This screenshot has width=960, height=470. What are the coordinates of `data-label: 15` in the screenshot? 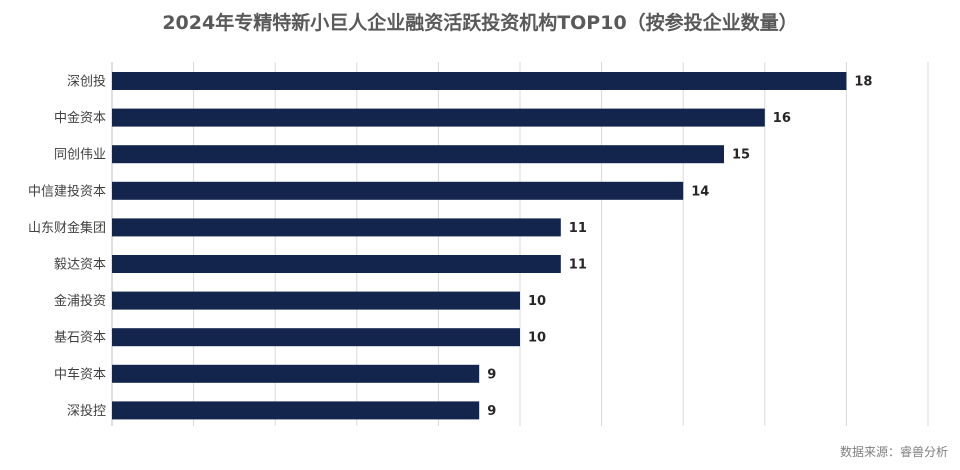 It's located at (741, 155).